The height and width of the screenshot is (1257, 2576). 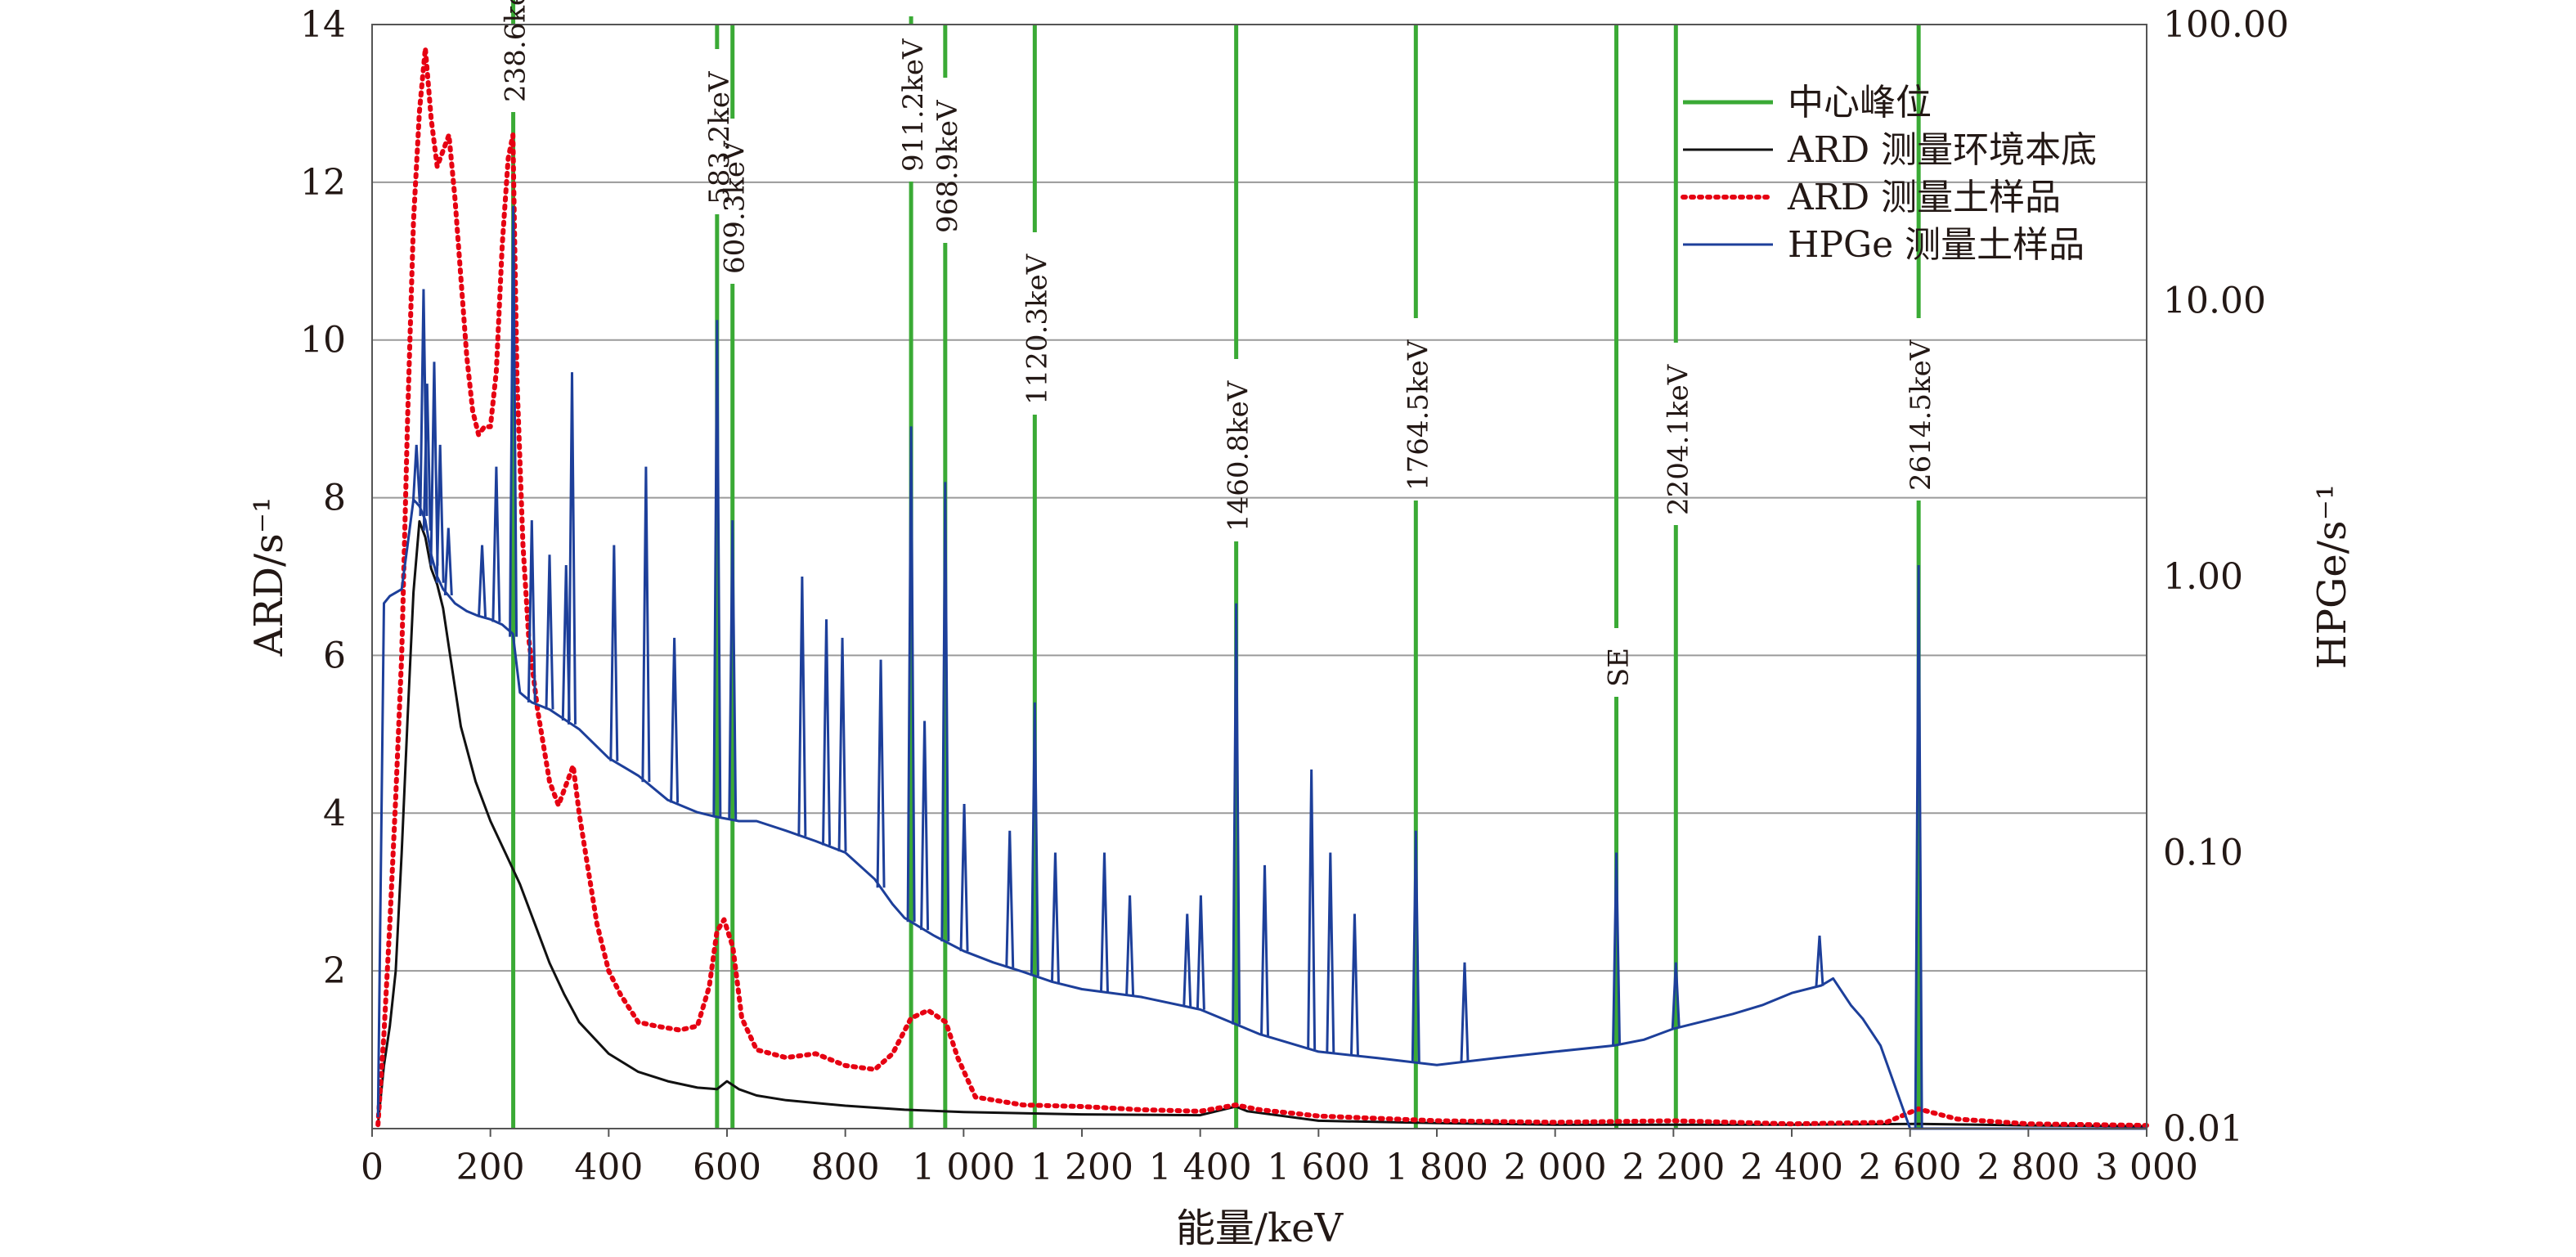 I want to click on y2-axis-ticks: 0.01 0.10 1.00 10.00 100.00, so click(x=2226, y=577).